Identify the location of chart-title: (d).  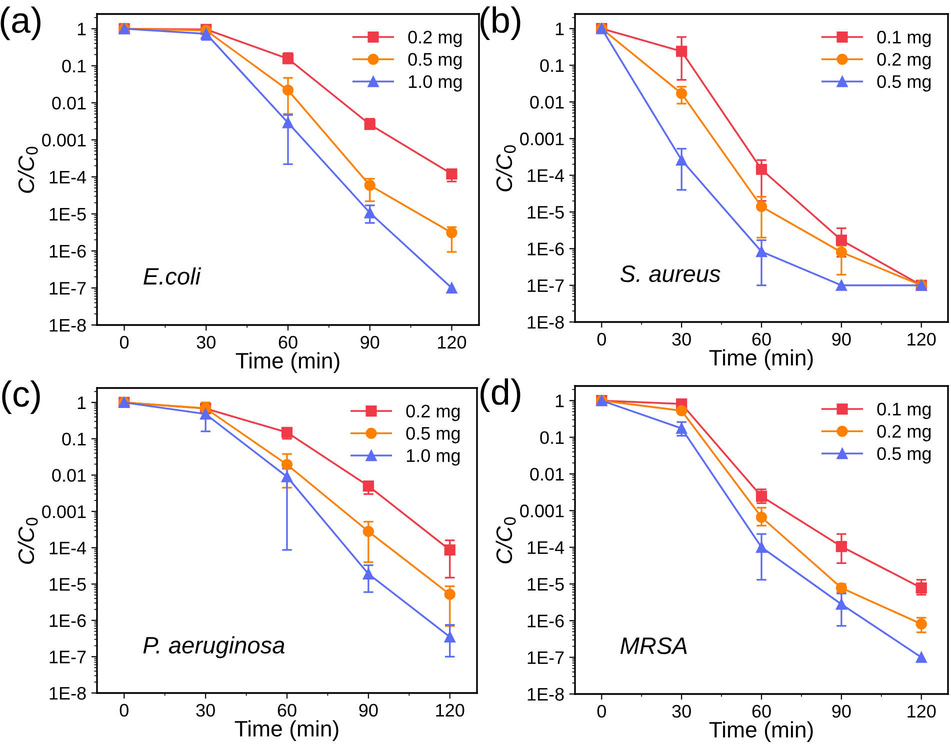
(500, 395).